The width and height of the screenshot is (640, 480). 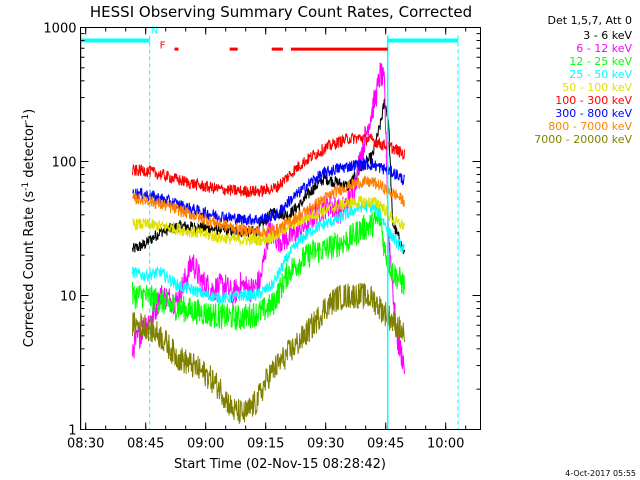 What do you see at coordinates (325, 444) in the screenshot?
I see `x-tick-label-5: 09:30` at bounding box center [325, 444].